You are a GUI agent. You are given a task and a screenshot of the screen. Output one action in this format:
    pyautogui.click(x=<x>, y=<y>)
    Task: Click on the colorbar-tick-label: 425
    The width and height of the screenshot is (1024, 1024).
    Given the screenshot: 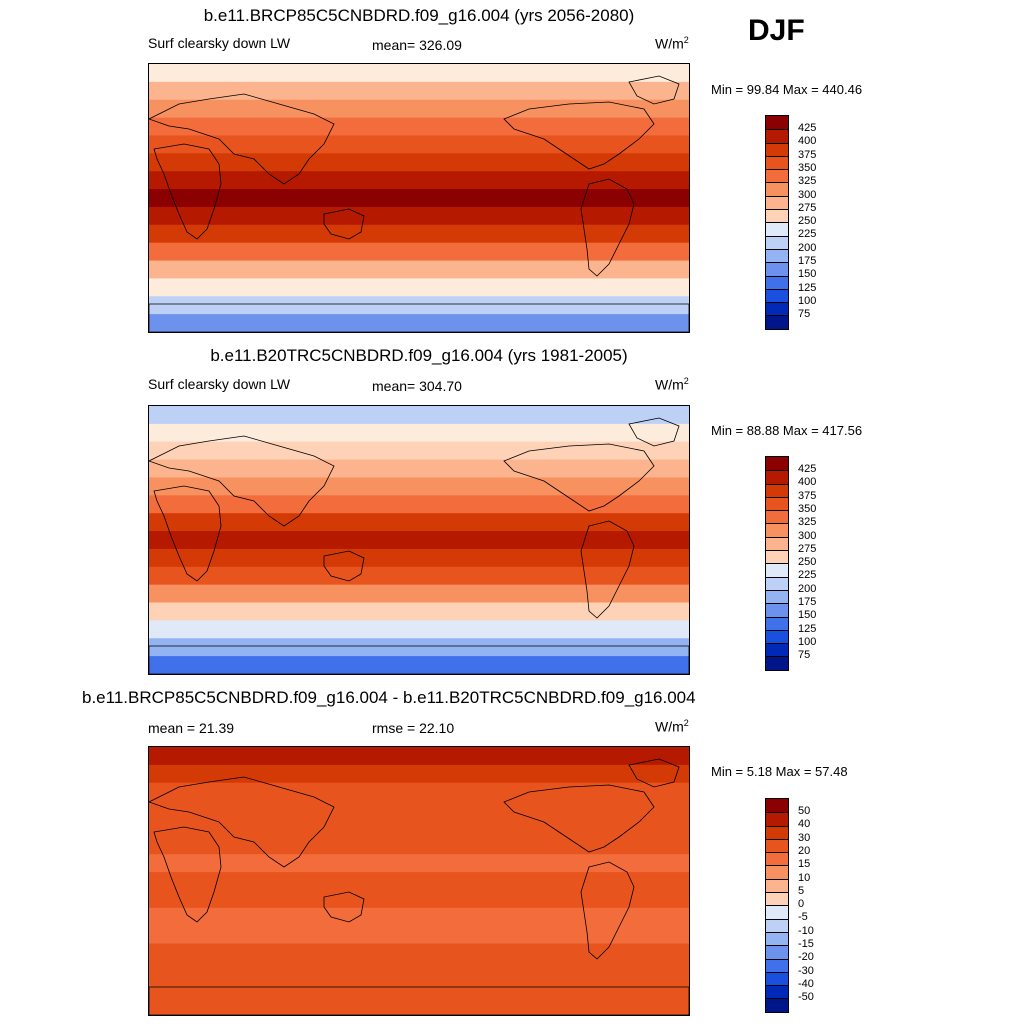 What is the action you would take?
    pyautogui.click(x=807, y=128)
    